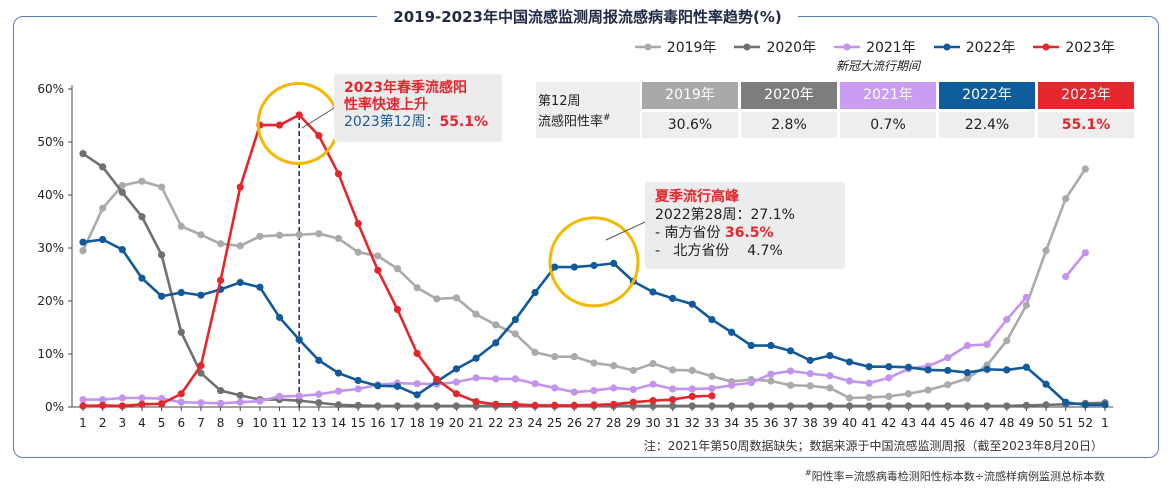  Describe the element at coordinates (810, 423) in the screenshot. I see `x-tick-label: 38` at that location.